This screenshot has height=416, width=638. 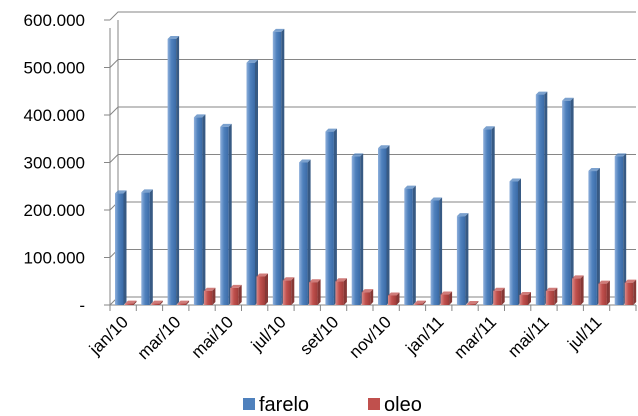 What do you see at coordinates (515, 241) in the screenshot?
I see `bar-farelo-abr/11` at bounding box center [515, 241].